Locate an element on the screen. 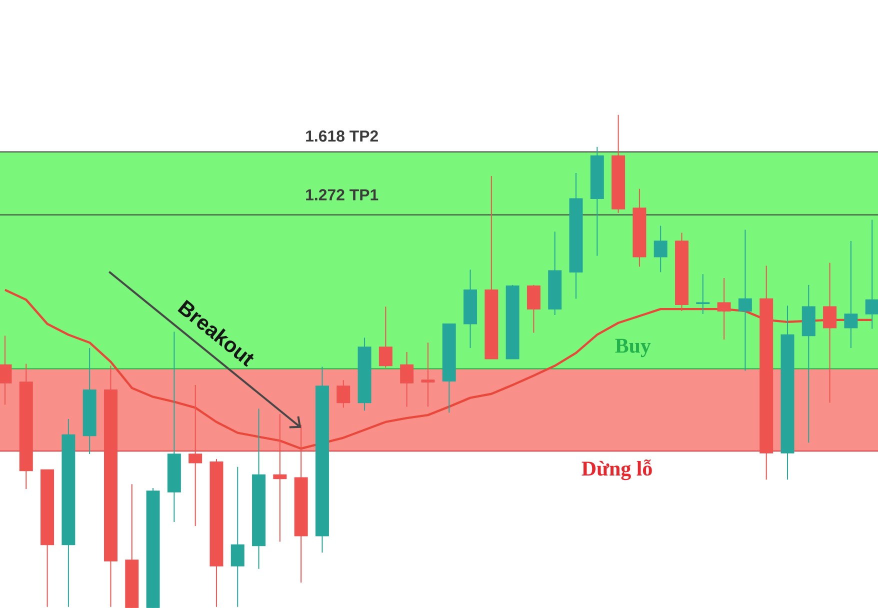 The image size is (878, 608). ref-line-label: Buy is located at coordinates (633, 348).